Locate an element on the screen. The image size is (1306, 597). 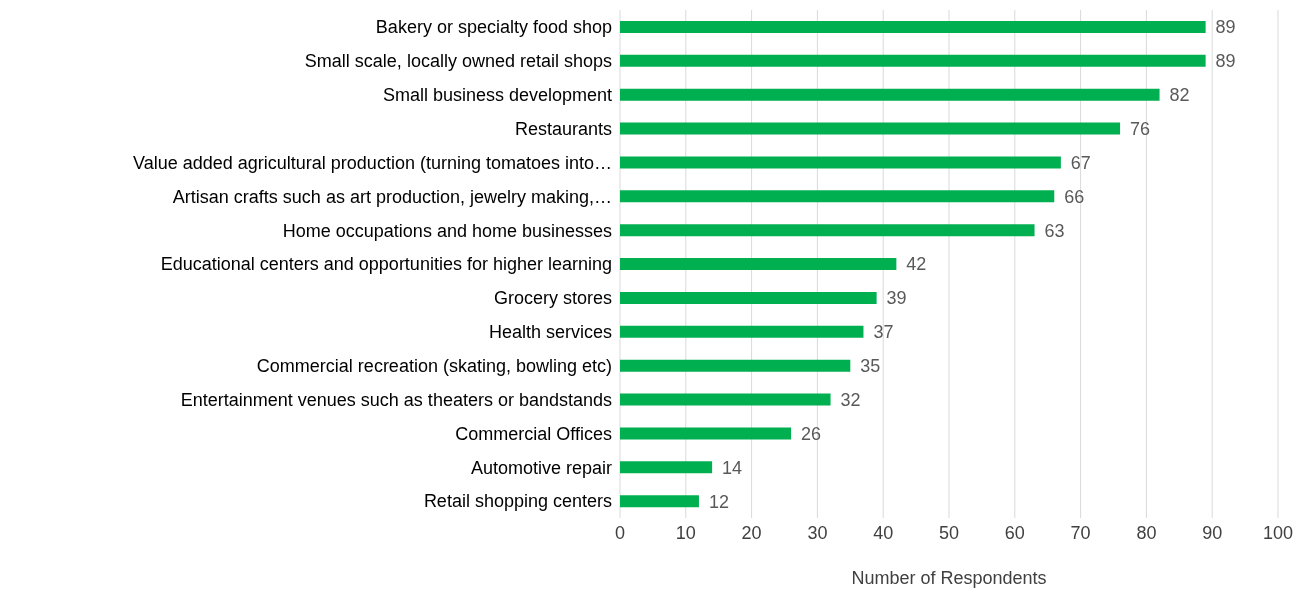
y-tick-label: Grocery stores is located at coordinates (552, 298).